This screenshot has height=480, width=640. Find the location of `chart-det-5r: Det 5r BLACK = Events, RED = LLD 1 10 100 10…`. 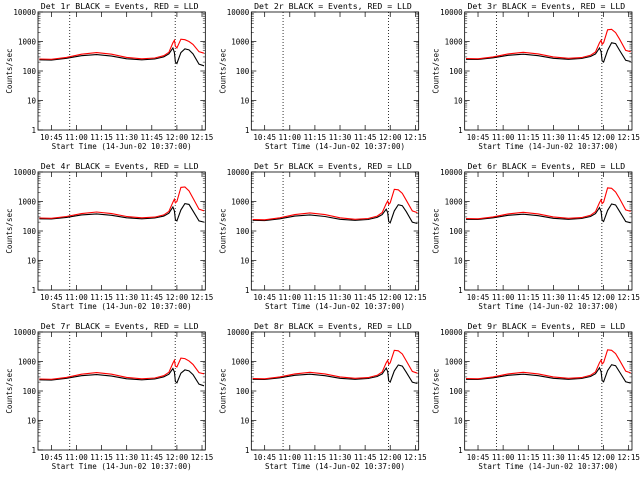

chart-det-5r: Det 5r BLACK = Events, RED = LLD 1 10 100 10… is located at coordinates (322, 236).